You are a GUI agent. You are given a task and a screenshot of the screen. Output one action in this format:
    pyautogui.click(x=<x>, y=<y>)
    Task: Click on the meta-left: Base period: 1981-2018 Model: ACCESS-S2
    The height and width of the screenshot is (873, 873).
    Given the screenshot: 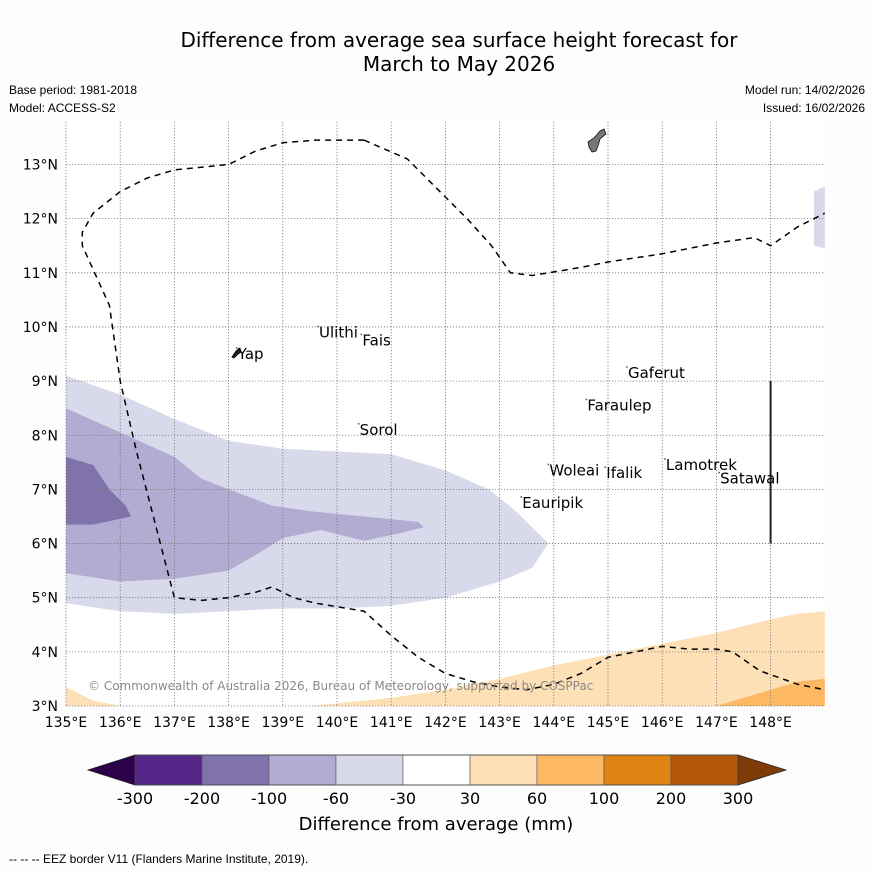 What is the action you would take?
    pyautogui.click(x=73, y=99)
    